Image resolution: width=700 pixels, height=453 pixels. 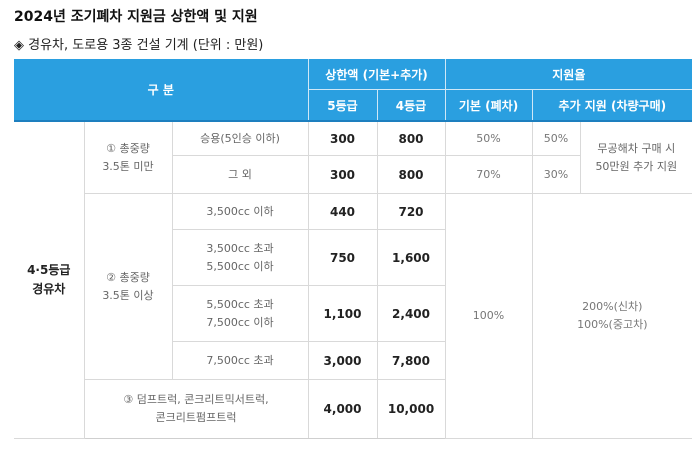 I want to click on page-title: 2024년 조기폐차 지원금 상한액 및 지원, so click(x=136, y=17).